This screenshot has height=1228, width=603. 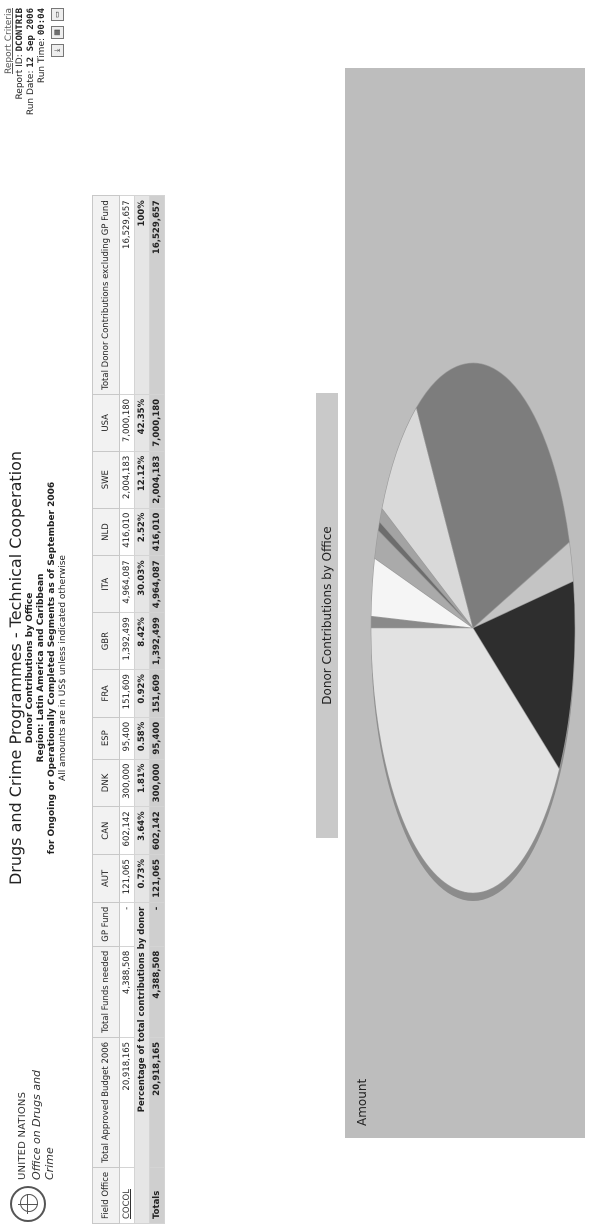 What do you see at coordinates (524, 675) in the screenshot?
I see `pie-slice-swe` at bounding box center [524, 675].